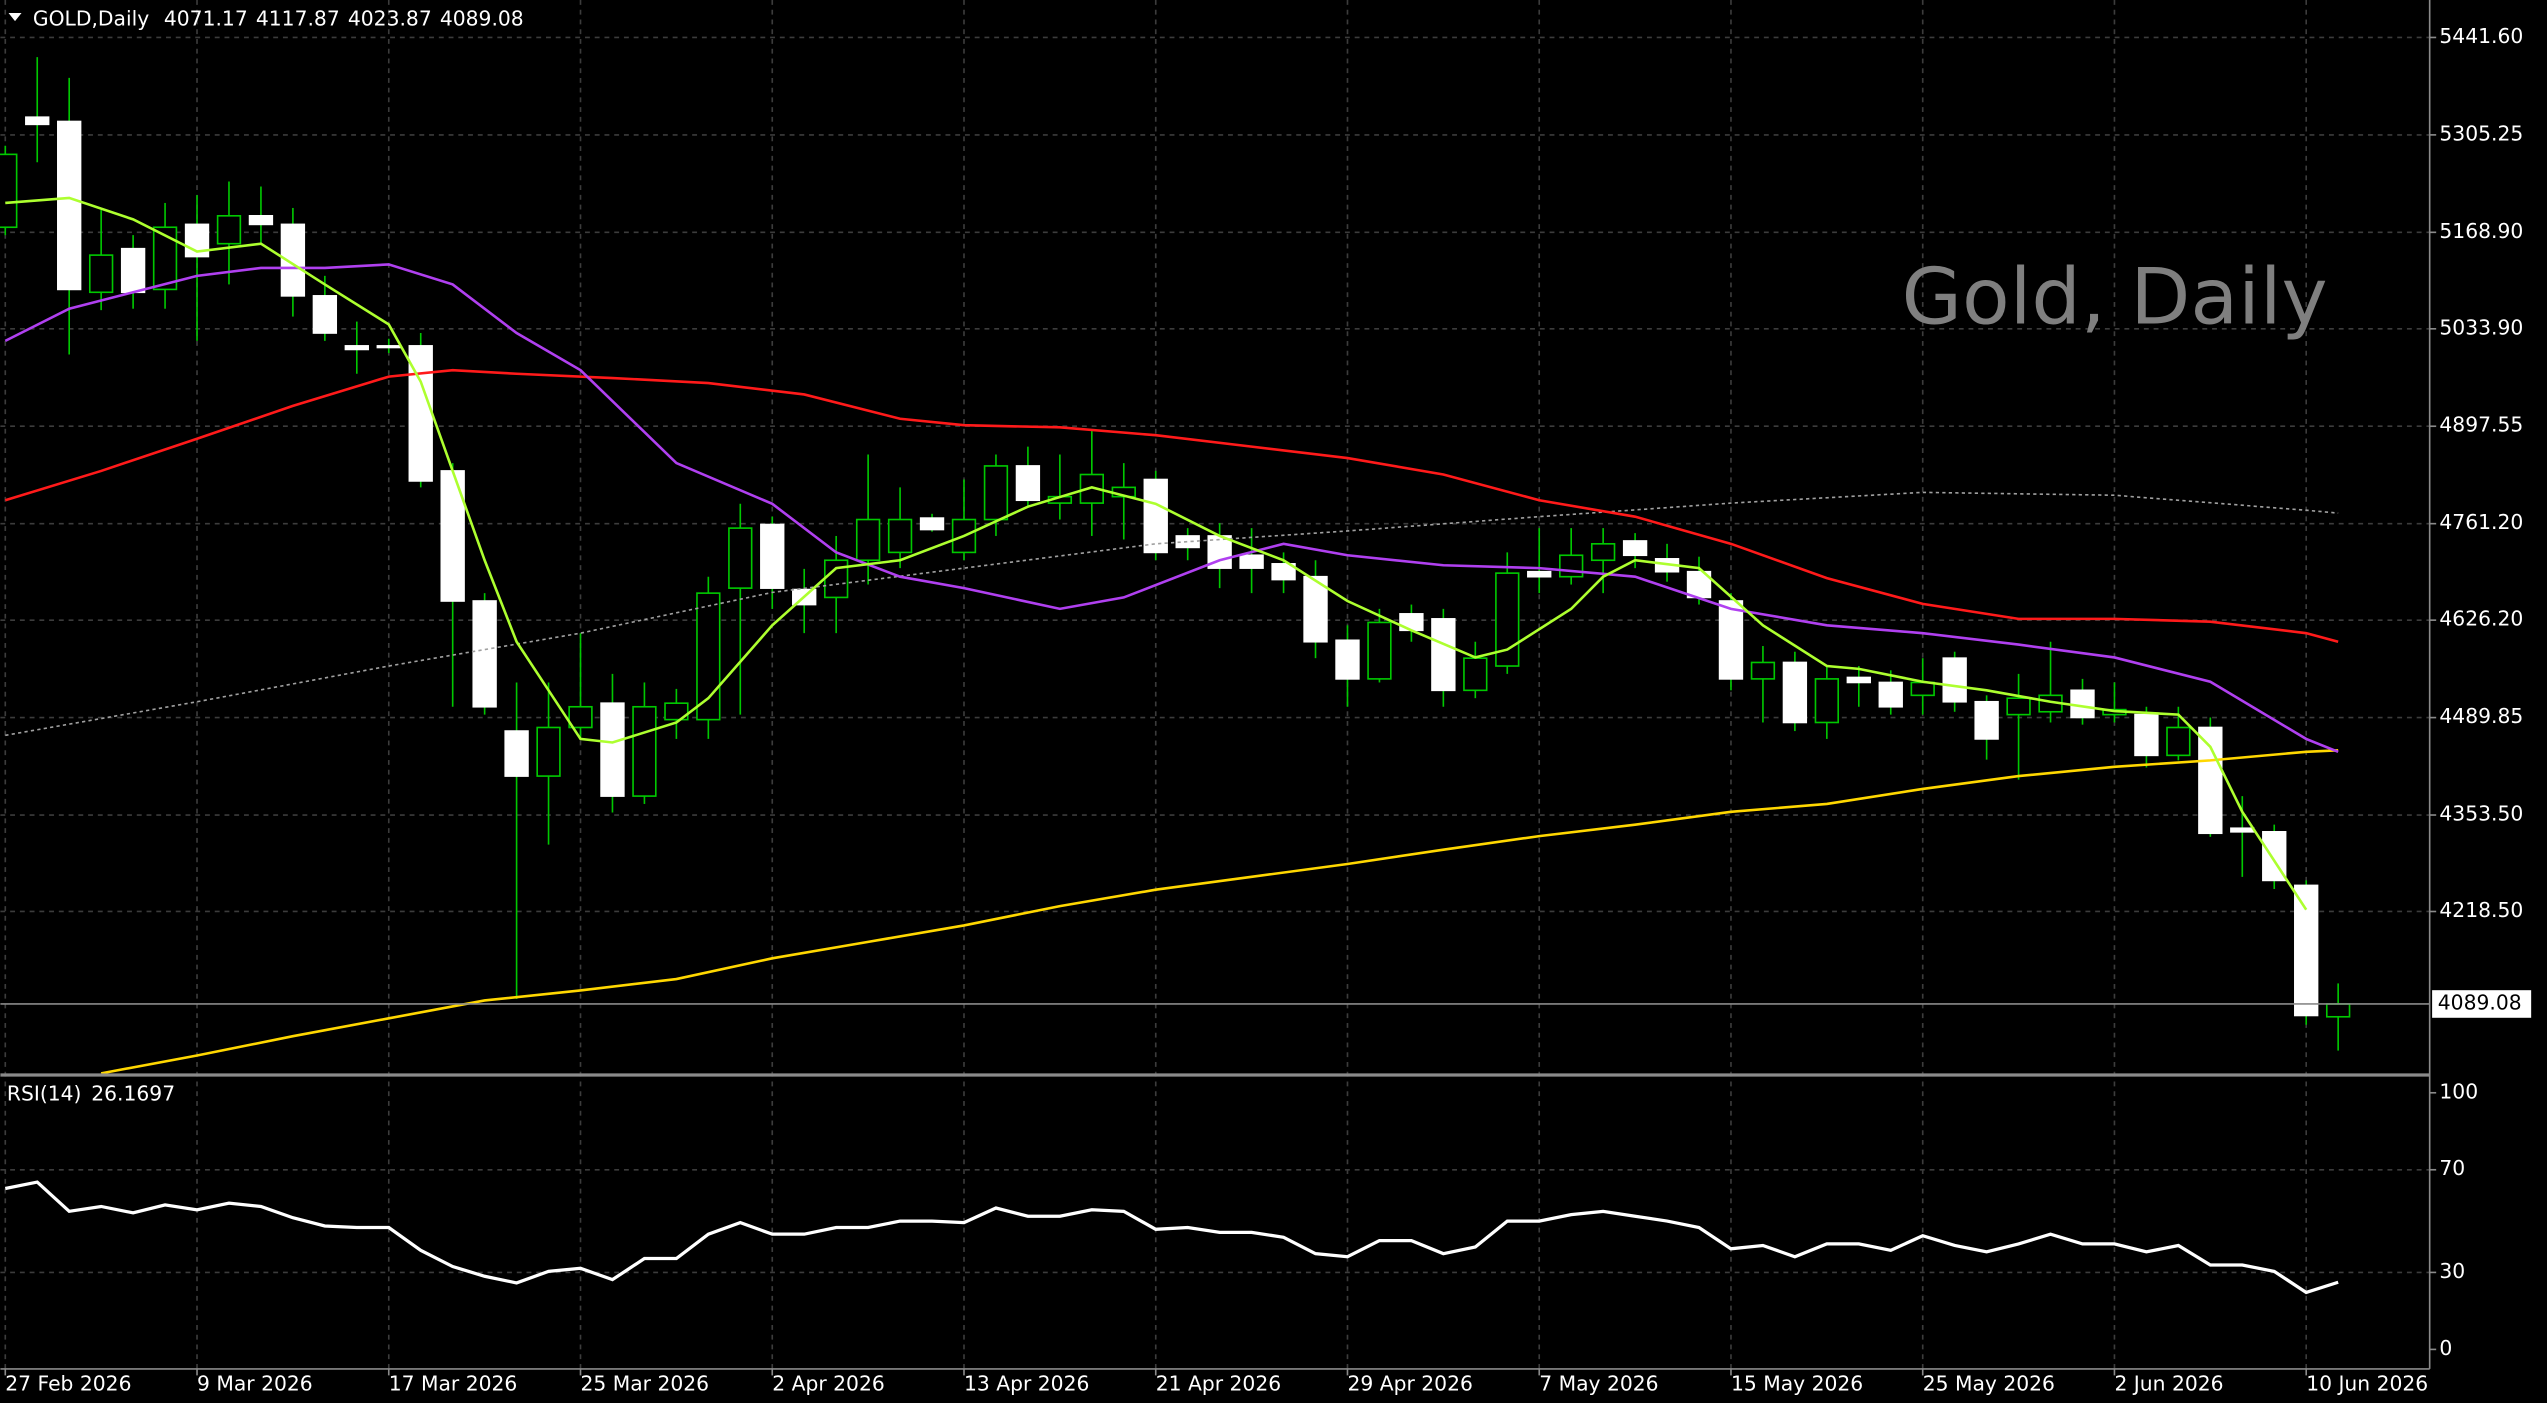  I want to click on x-tick-label: 25 Mar 2026, so click(645, 1384).